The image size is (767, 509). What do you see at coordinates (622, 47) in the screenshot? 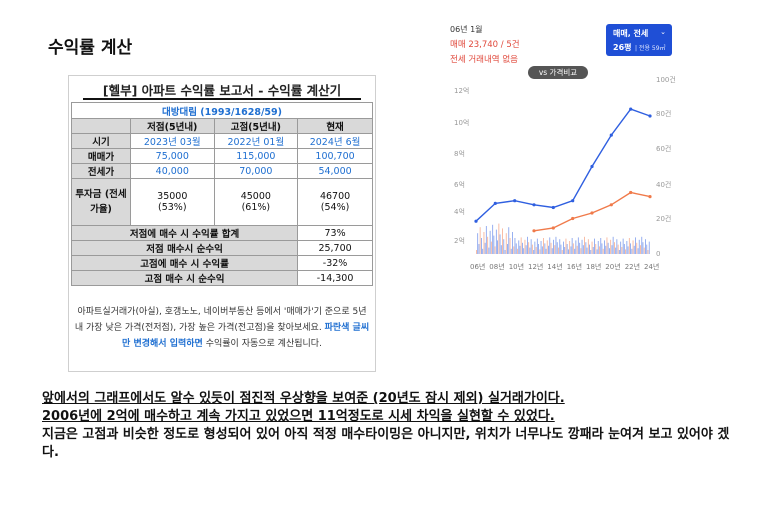
I see `select-area: 26평` at bounding box center [622, 47].